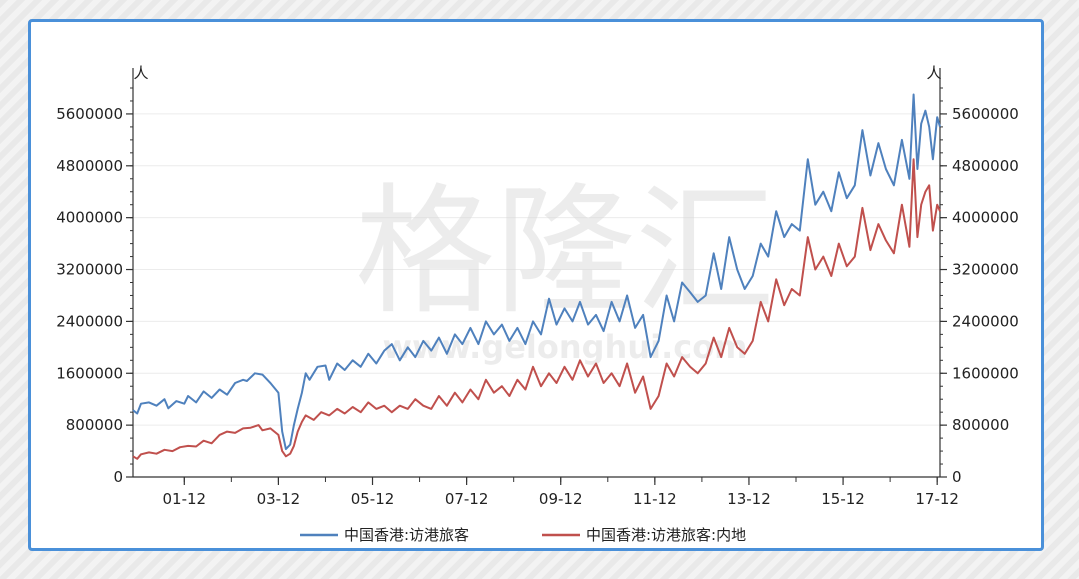  I want to click on x-tick-label: 15-12, so click(843, 499).